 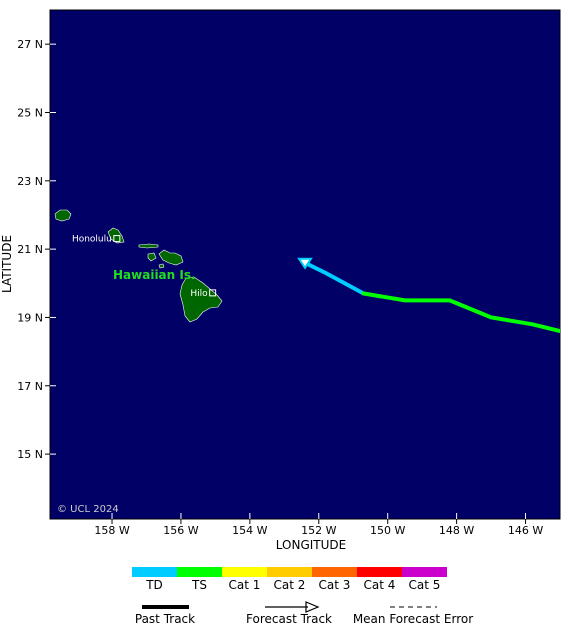 What do you see at coordinates (199, 585) in the screenshot?
I see `legend-label-ts: TS` at bounding box center [199, 585].